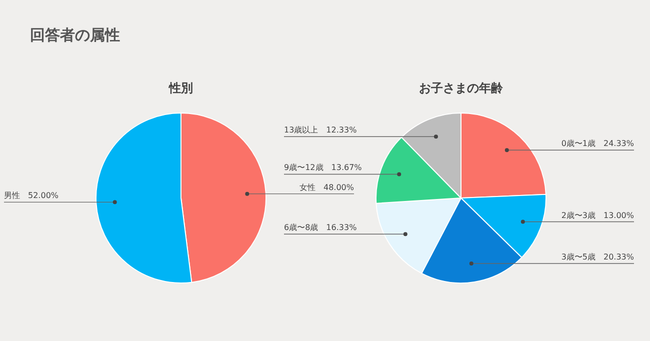  What do you see at coordinates (75, 35) in the screenshot?
I see `text: 回答者の属性` at bounding box center [75, 35].